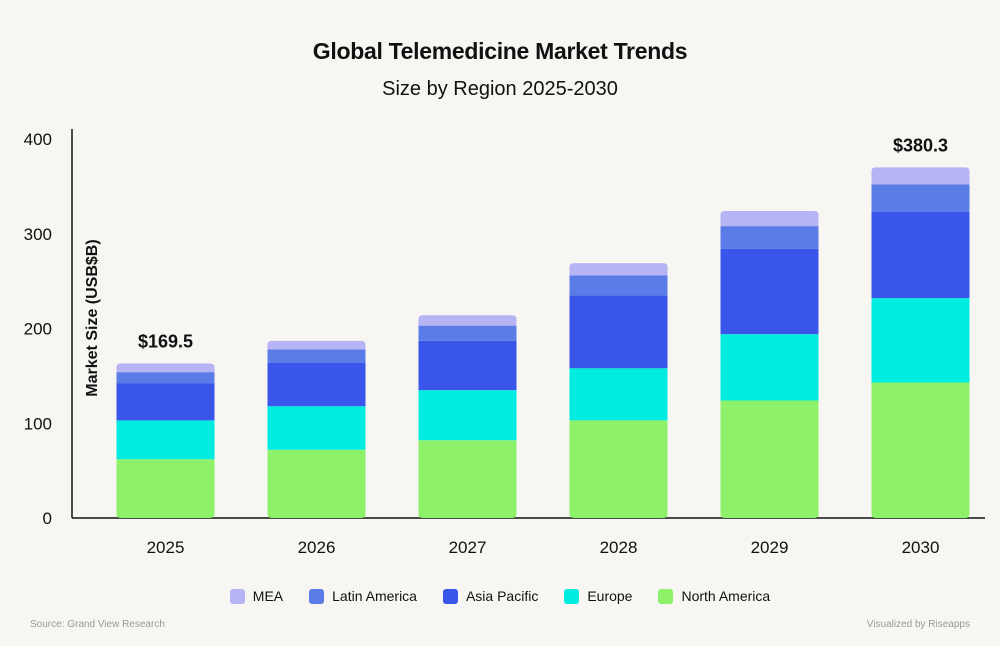 The image size is (1000, 646). What do you see at coordinates (165, 440) in the screenshot?
I see `bar-europe-2025` at bounding box center [165, 440].